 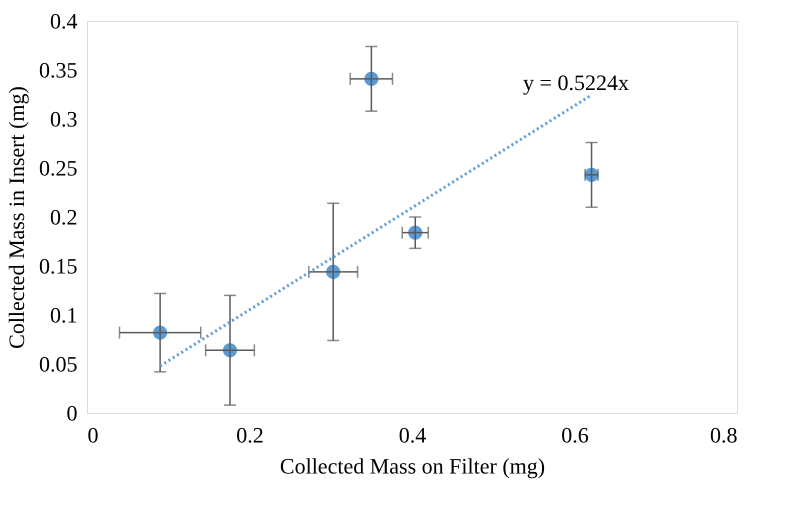 I want to click on y-tick-label: 0, so click(x=72, y=413).